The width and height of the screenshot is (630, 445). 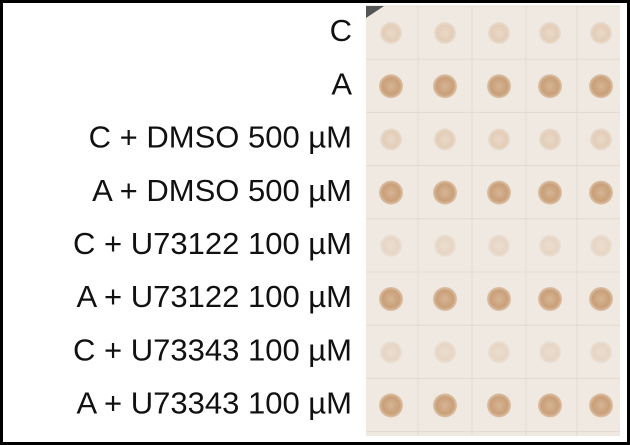 I want to click on row-label: A + U73343 100 µM, so click(x=214, y=403).